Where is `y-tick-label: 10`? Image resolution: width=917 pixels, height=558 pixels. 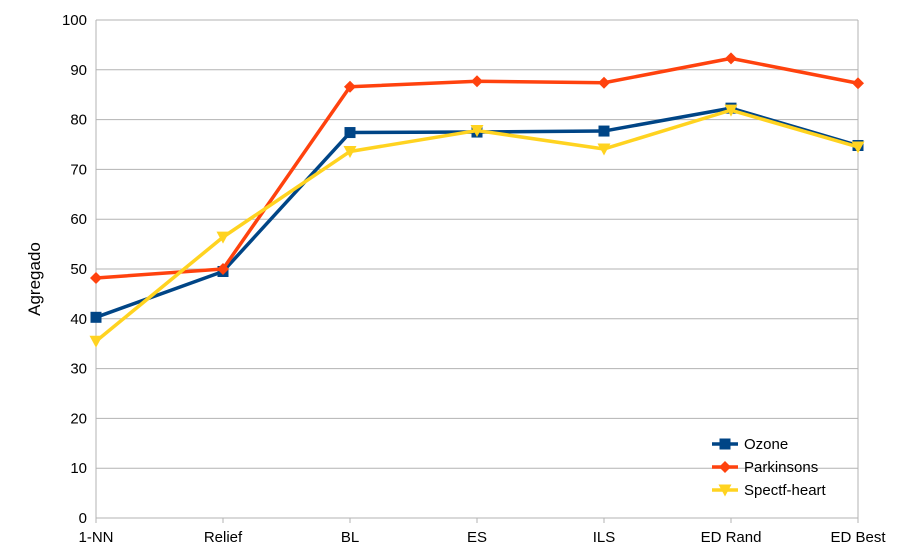 y-tick-label: 10 is located at coordinates (78, 468).